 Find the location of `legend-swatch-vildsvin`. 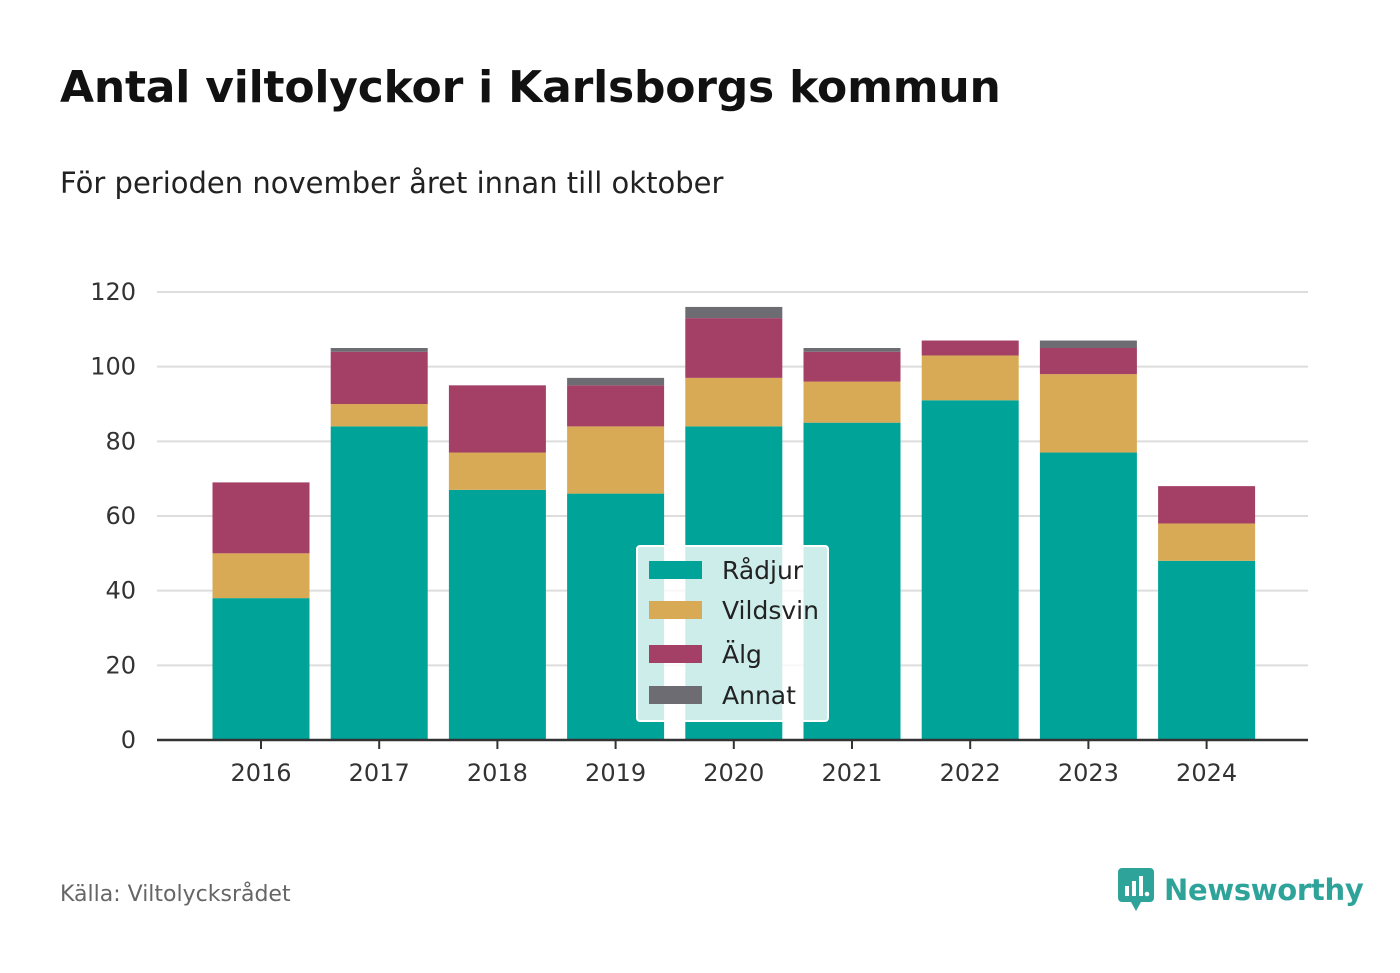

legend-swatch-vildsvin is located at coordinates (675, 610).